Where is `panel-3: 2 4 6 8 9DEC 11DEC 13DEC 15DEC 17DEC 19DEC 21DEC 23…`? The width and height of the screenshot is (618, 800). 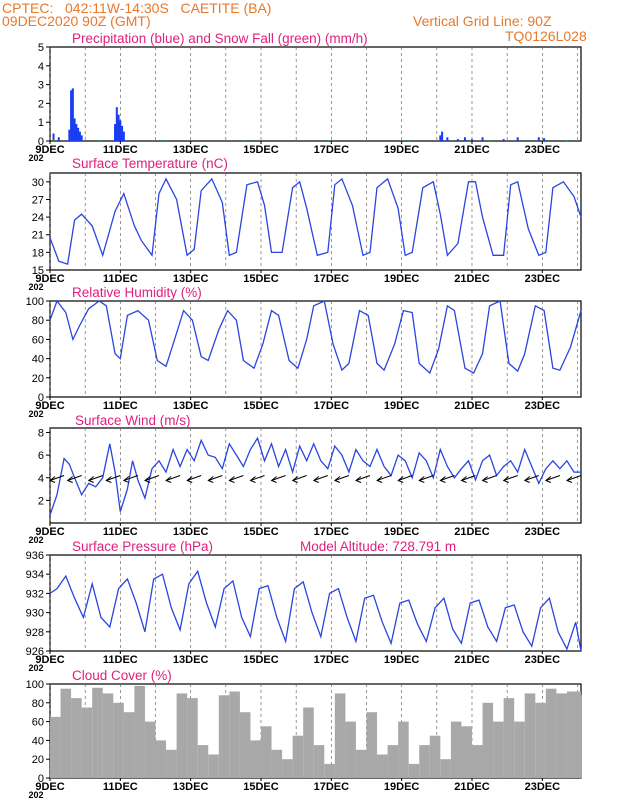 panel-3: 2 4 6 8 9DEC 11DEC 13DEC 15DEC 17DEC 19DEC 21DEC 23… is located at coordinates (305, 479).